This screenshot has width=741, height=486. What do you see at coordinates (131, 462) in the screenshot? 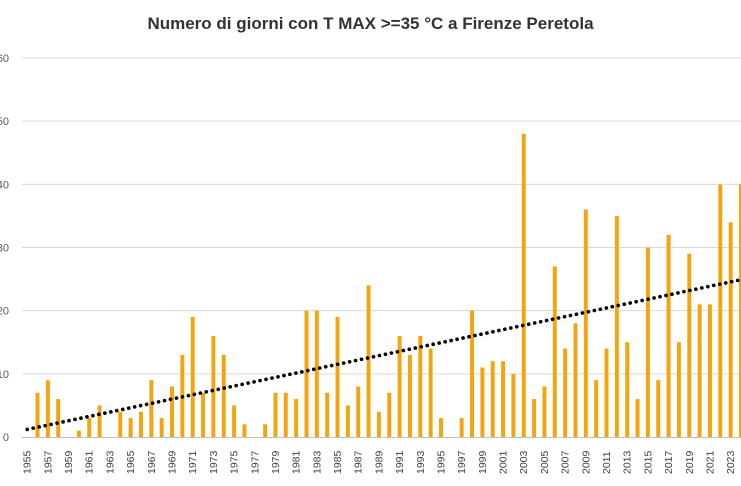
I see `x-tick-label: 1965` at bounding box center [131, 462].